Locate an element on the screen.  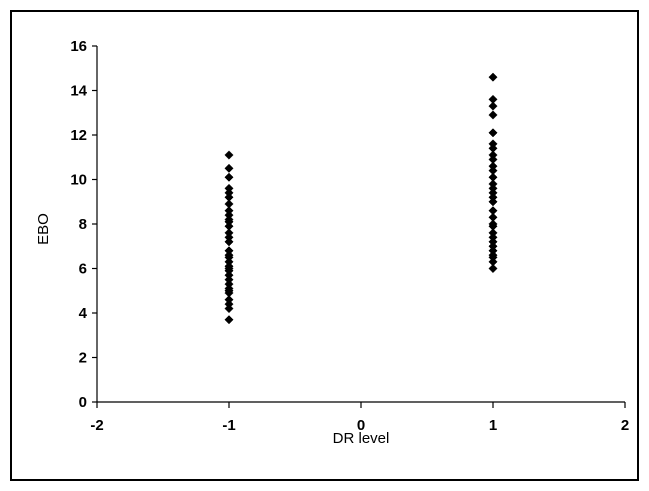
x-tick-label: 2 is located at coordinates (625, 425).